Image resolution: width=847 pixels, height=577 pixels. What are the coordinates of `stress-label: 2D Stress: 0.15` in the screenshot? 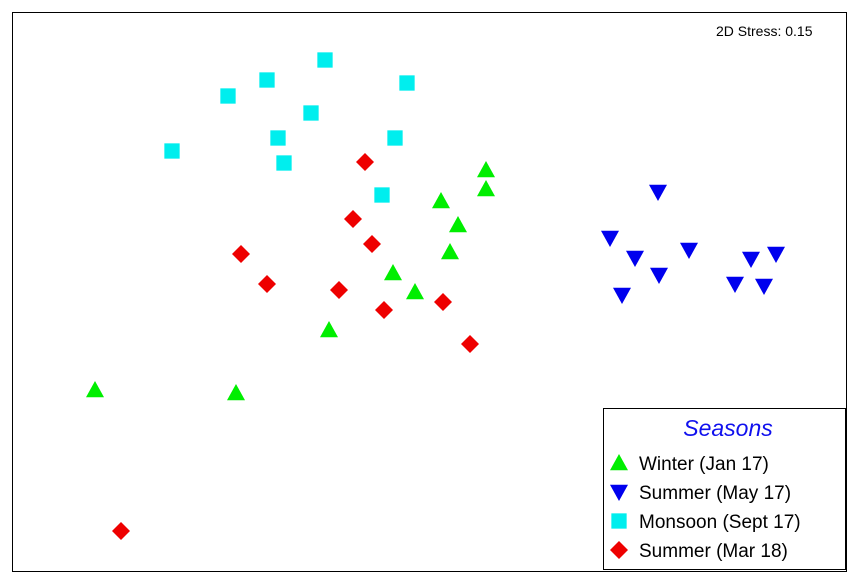 It's located at (764, 31).